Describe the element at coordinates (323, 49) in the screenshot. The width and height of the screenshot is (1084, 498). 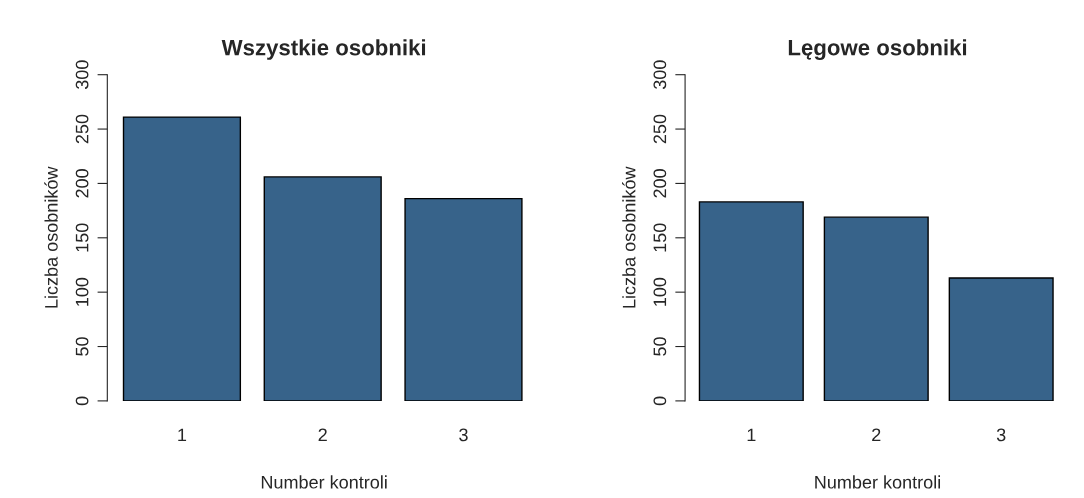
I see `chart-title: Wszystkie osobniki` at that location.